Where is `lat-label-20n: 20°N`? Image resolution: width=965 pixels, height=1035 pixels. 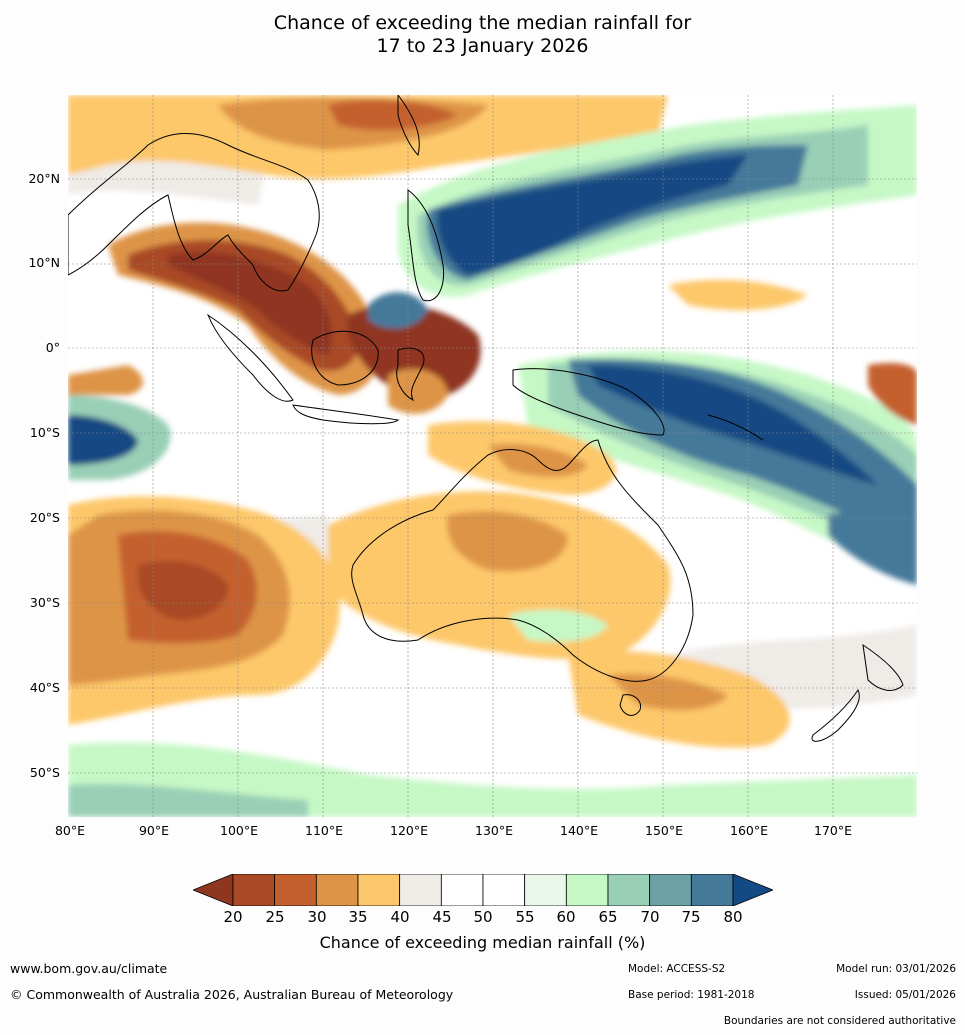 lat-label-20n: 20°N is located at coordinates (44, 178).